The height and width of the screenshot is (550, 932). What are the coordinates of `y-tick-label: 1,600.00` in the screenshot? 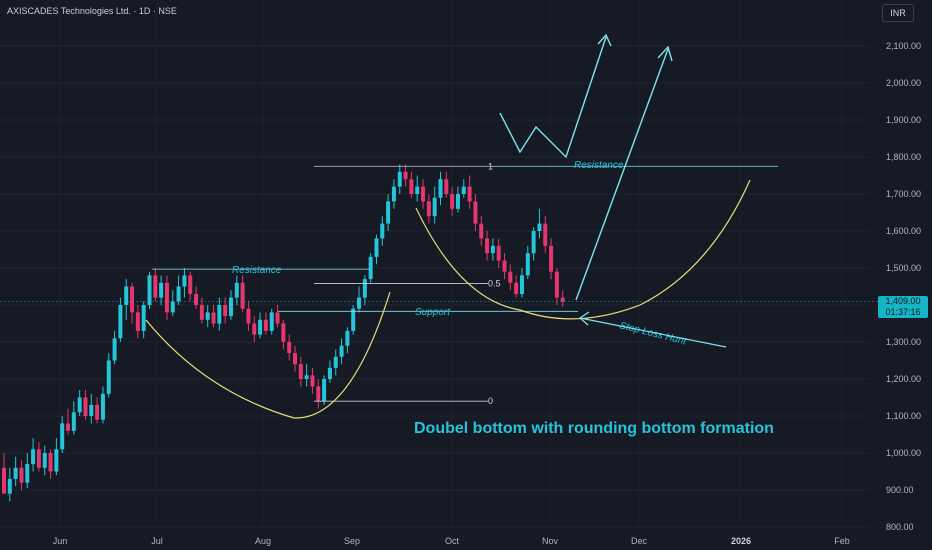 It's located at (903, 231).